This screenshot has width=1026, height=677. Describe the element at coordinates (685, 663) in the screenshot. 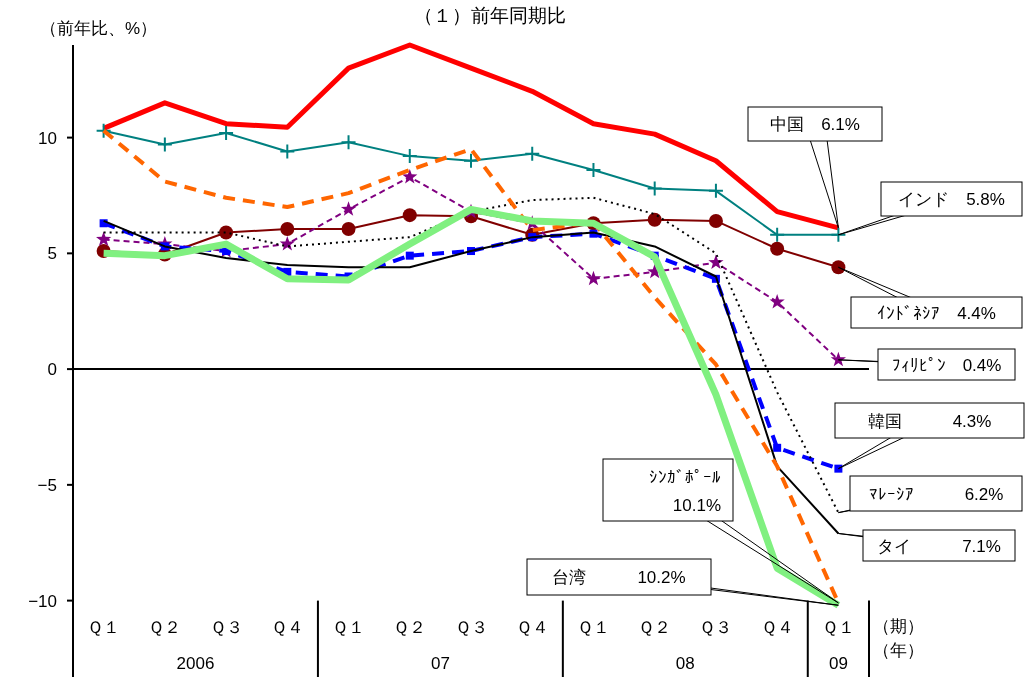

I see `annotation: 08` at that location.